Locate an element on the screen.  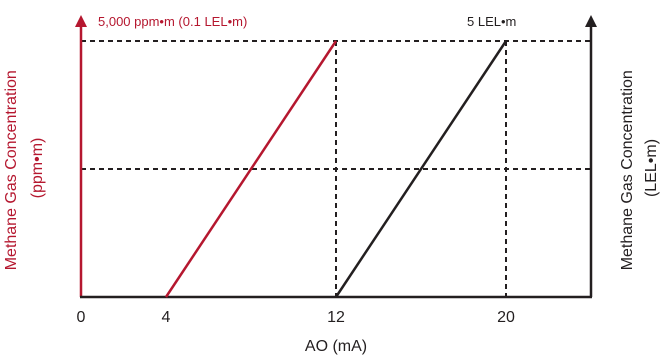
left-series-full-scale-label: 5,000 ppm•m (0.1 LEL•m) is located at coordinates (172, 21).